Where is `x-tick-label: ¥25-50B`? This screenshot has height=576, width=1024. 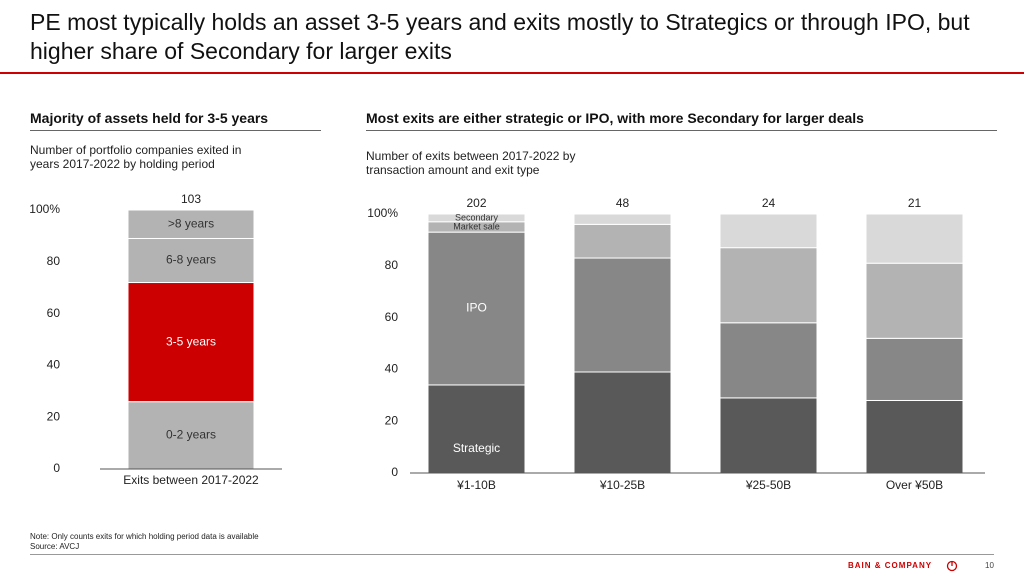 x-tick-label: ¥25-50B is located at coordinates (768, 485).